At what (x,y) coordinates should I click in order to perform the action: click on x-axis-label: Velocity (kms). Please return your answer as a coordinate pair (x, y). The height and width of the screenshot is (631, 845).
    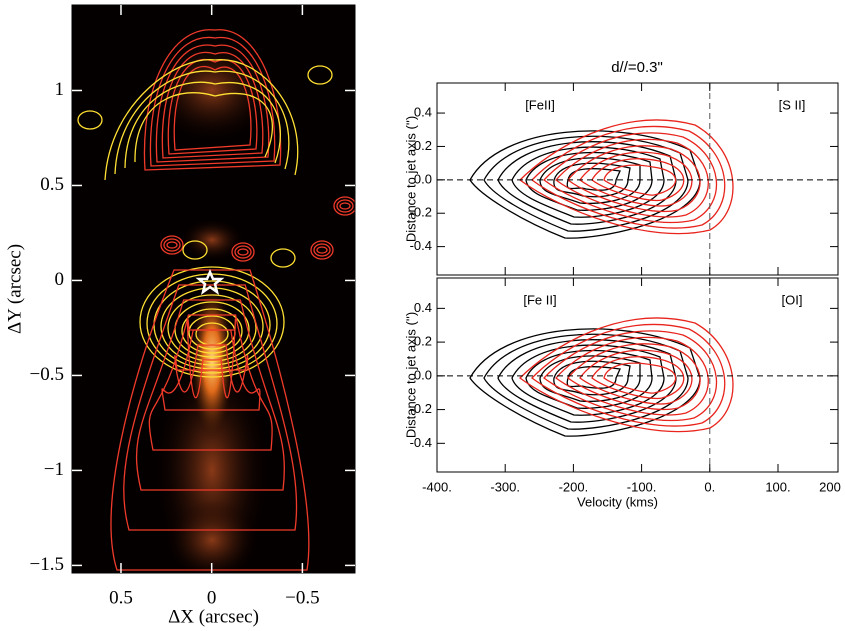
    Looking at the image, I should click on (617, 501).